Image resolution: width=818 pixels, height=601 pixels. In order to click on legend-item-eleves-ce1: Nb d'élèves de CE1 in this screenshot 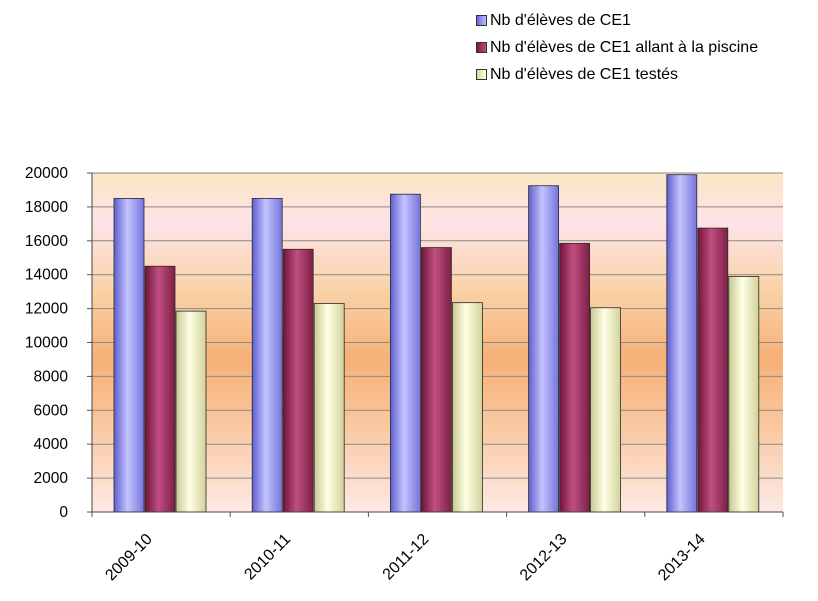, I will do `click(617, 20)`.